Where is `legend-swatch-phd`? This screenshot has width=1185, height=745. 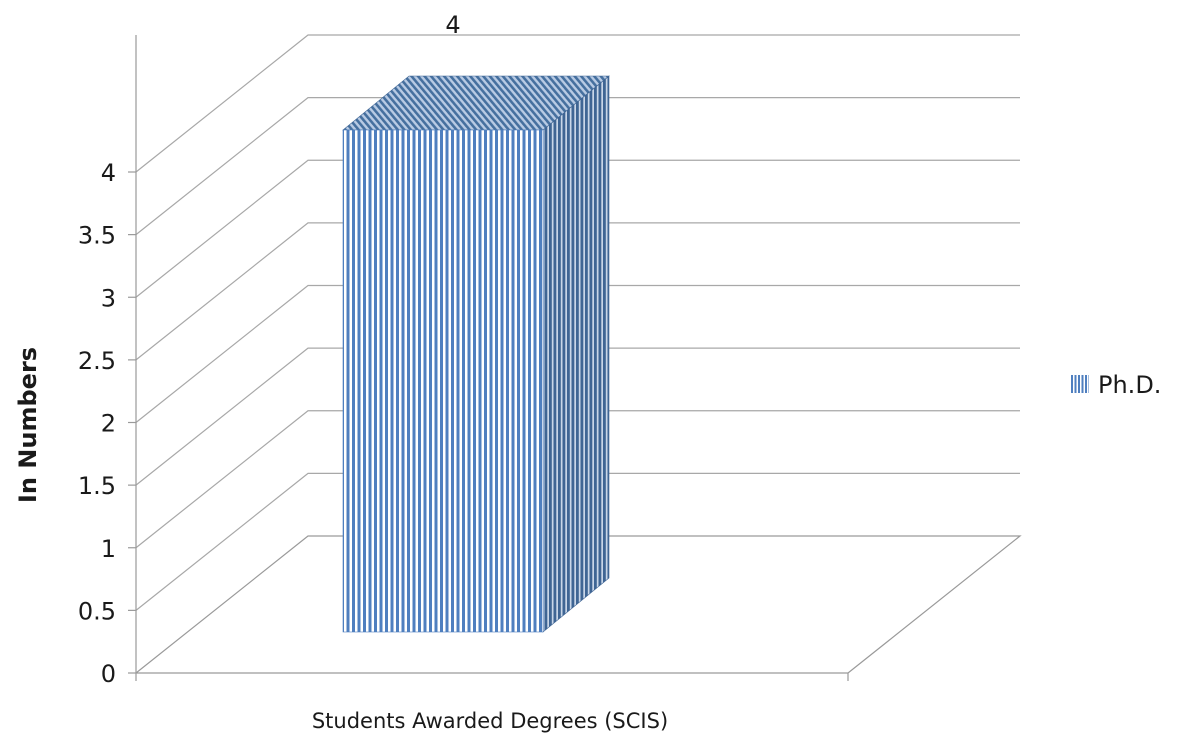 legend-swatch-phd is located at coordinates (1080, 384).